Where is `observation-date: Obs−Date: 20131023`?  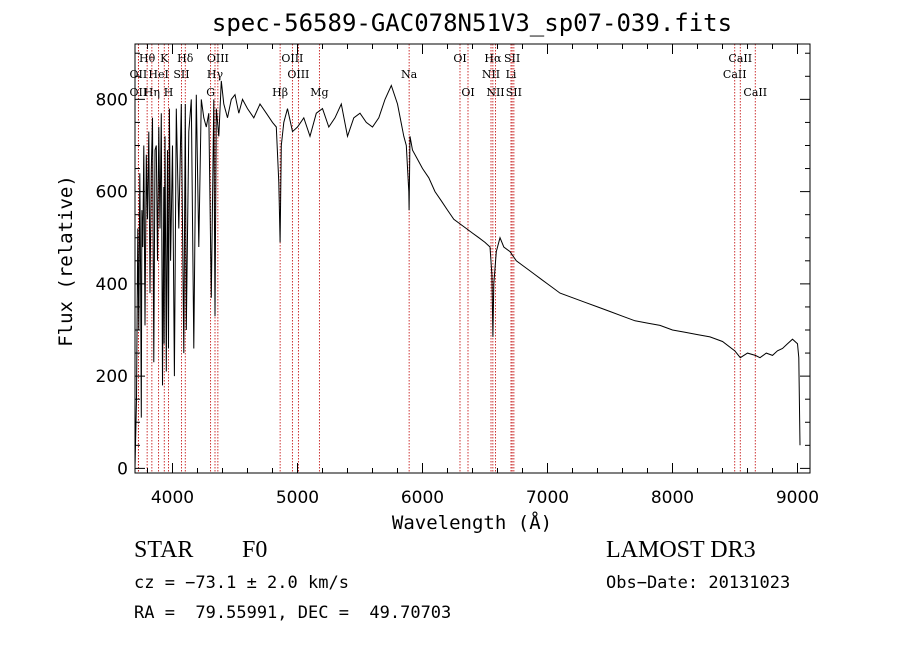
observation-date: Obs−Date: 20131023 is located at coordinates (698, 583).